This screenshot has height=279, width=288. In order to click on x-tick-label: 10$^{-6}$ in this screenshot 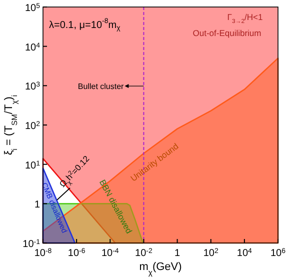, I will do `click(77, 253)`.